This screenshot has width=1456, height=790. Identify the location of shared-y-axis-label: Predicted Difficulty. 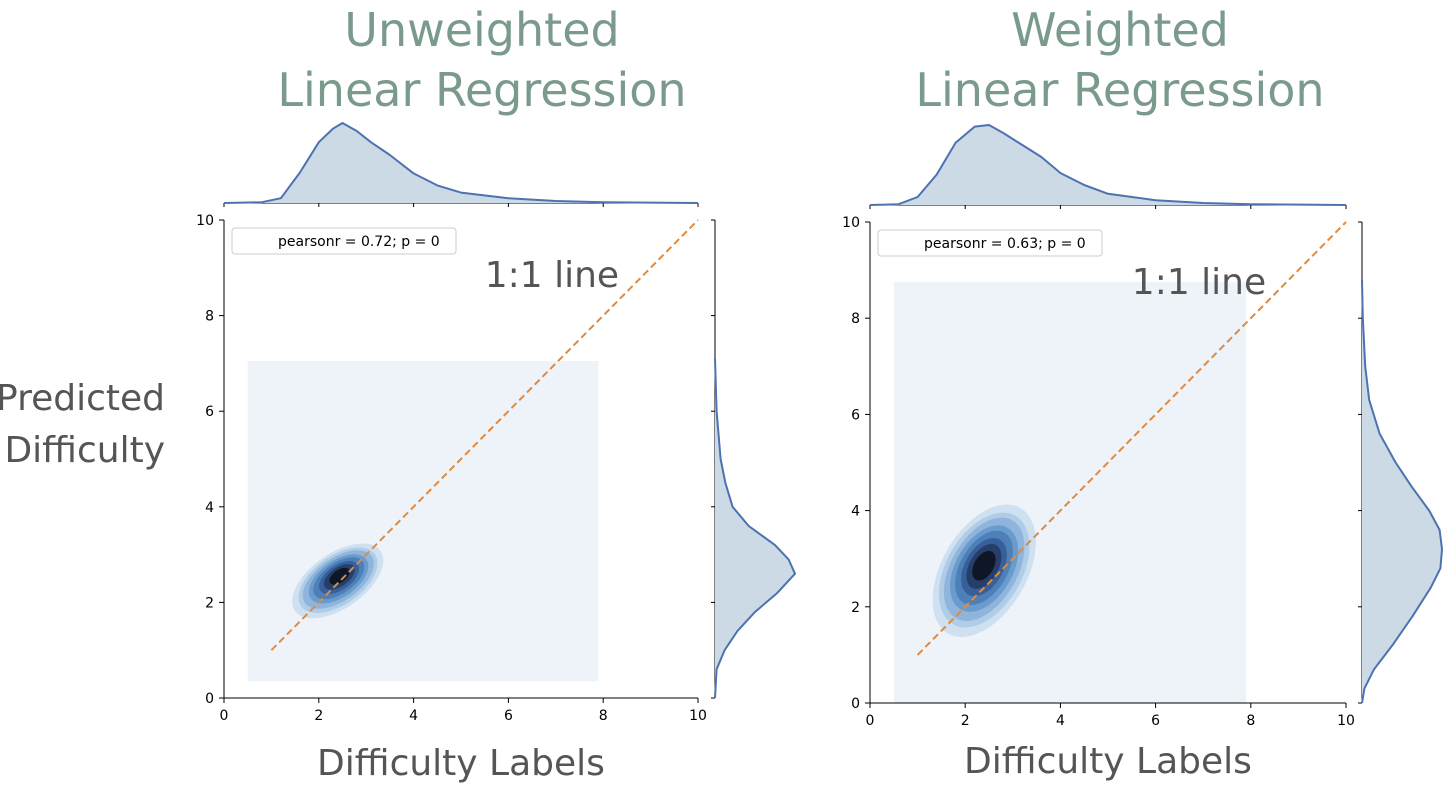
(82, 424).